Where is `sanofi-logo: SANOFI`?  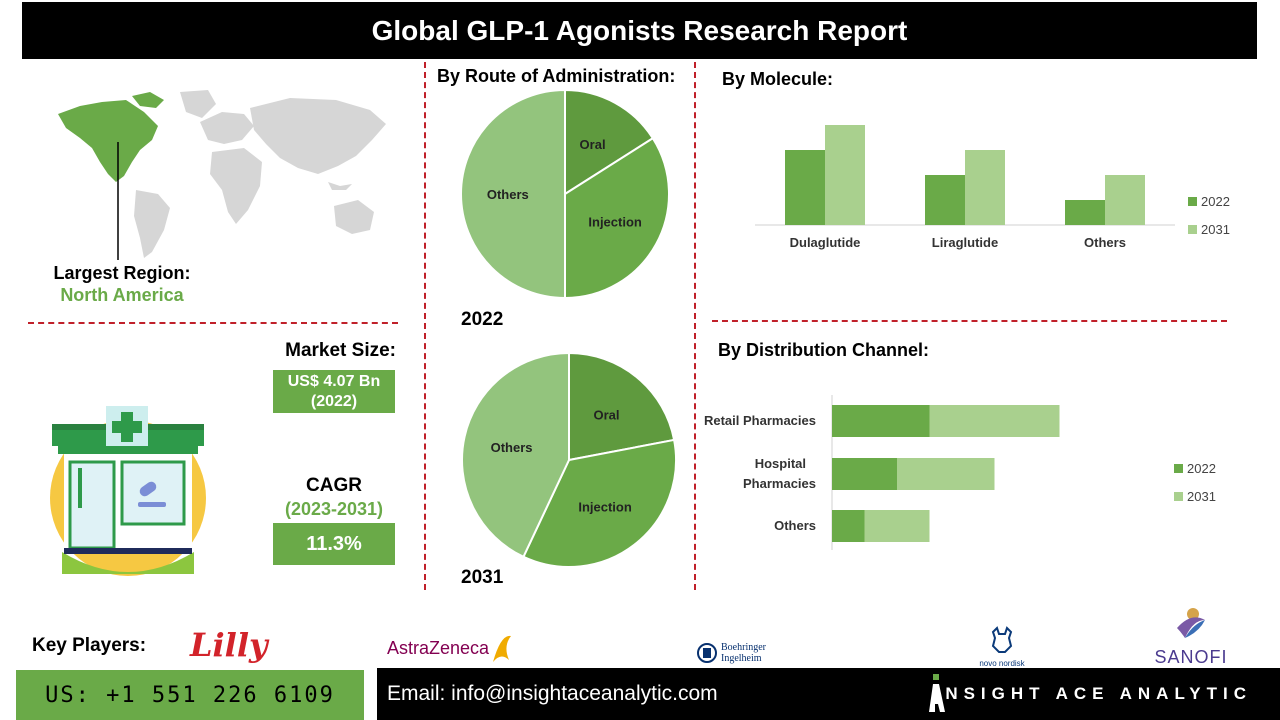 sanofi-logo: SANOFI is located at coordinates (1191, 637).